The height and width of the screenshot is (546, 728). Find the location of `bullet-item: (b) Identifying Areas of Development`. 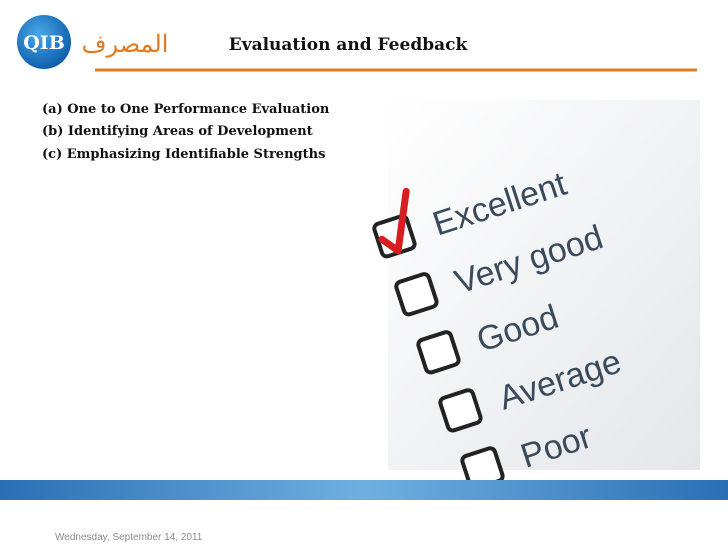

bullet-item: (b) Identifying Areas of Development is located at coordinates (177, 131).